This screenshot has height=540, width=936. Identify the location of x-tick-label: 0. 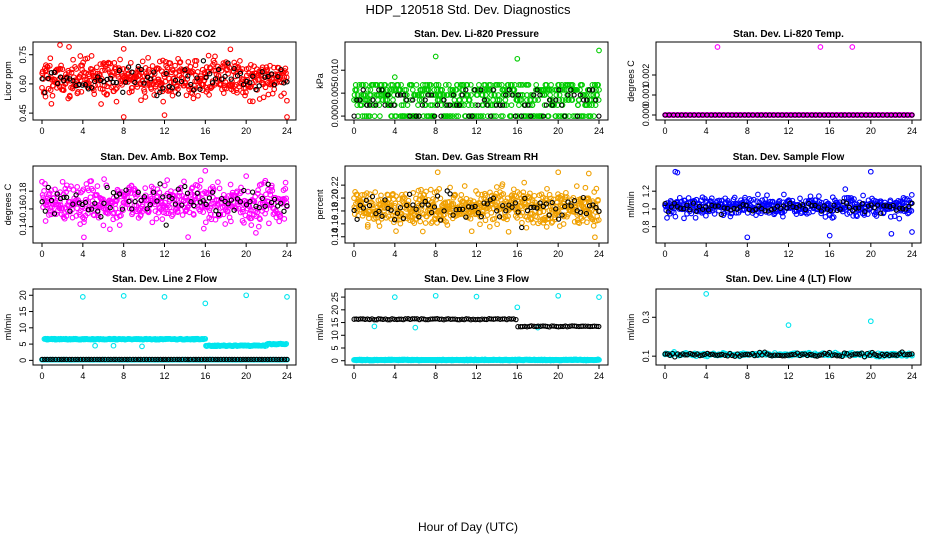
(664, 254).